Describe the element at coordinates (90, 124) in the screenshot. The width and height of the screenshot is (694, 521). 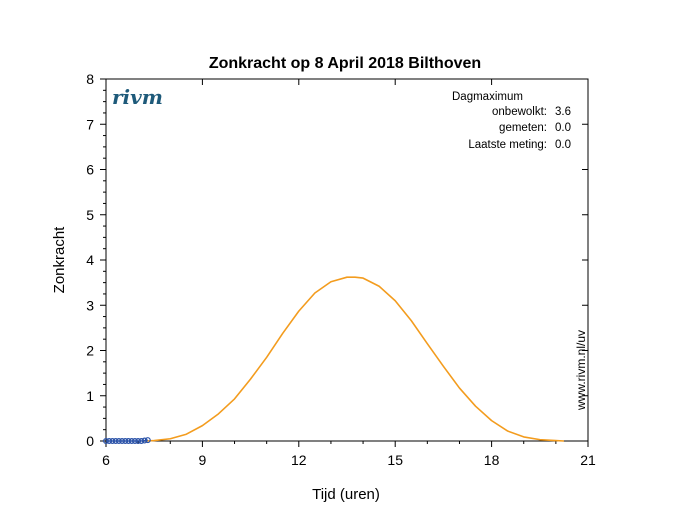
I see `y-tick-label: 7` at that location.